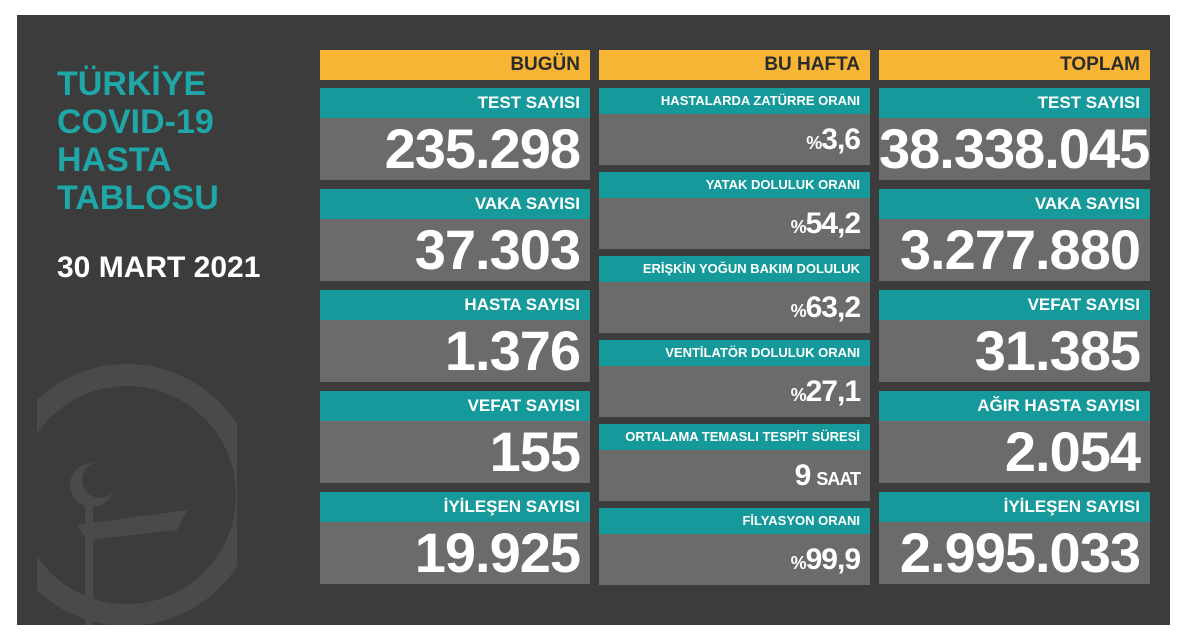  I want to click on card-value: 9 SAAT, so click(734, 475).